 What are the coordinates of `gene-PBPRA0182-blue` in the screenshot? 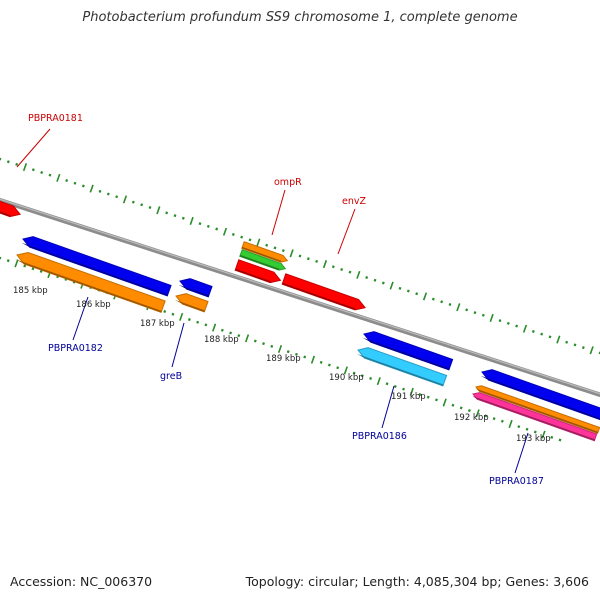 It's located at (97, 266).